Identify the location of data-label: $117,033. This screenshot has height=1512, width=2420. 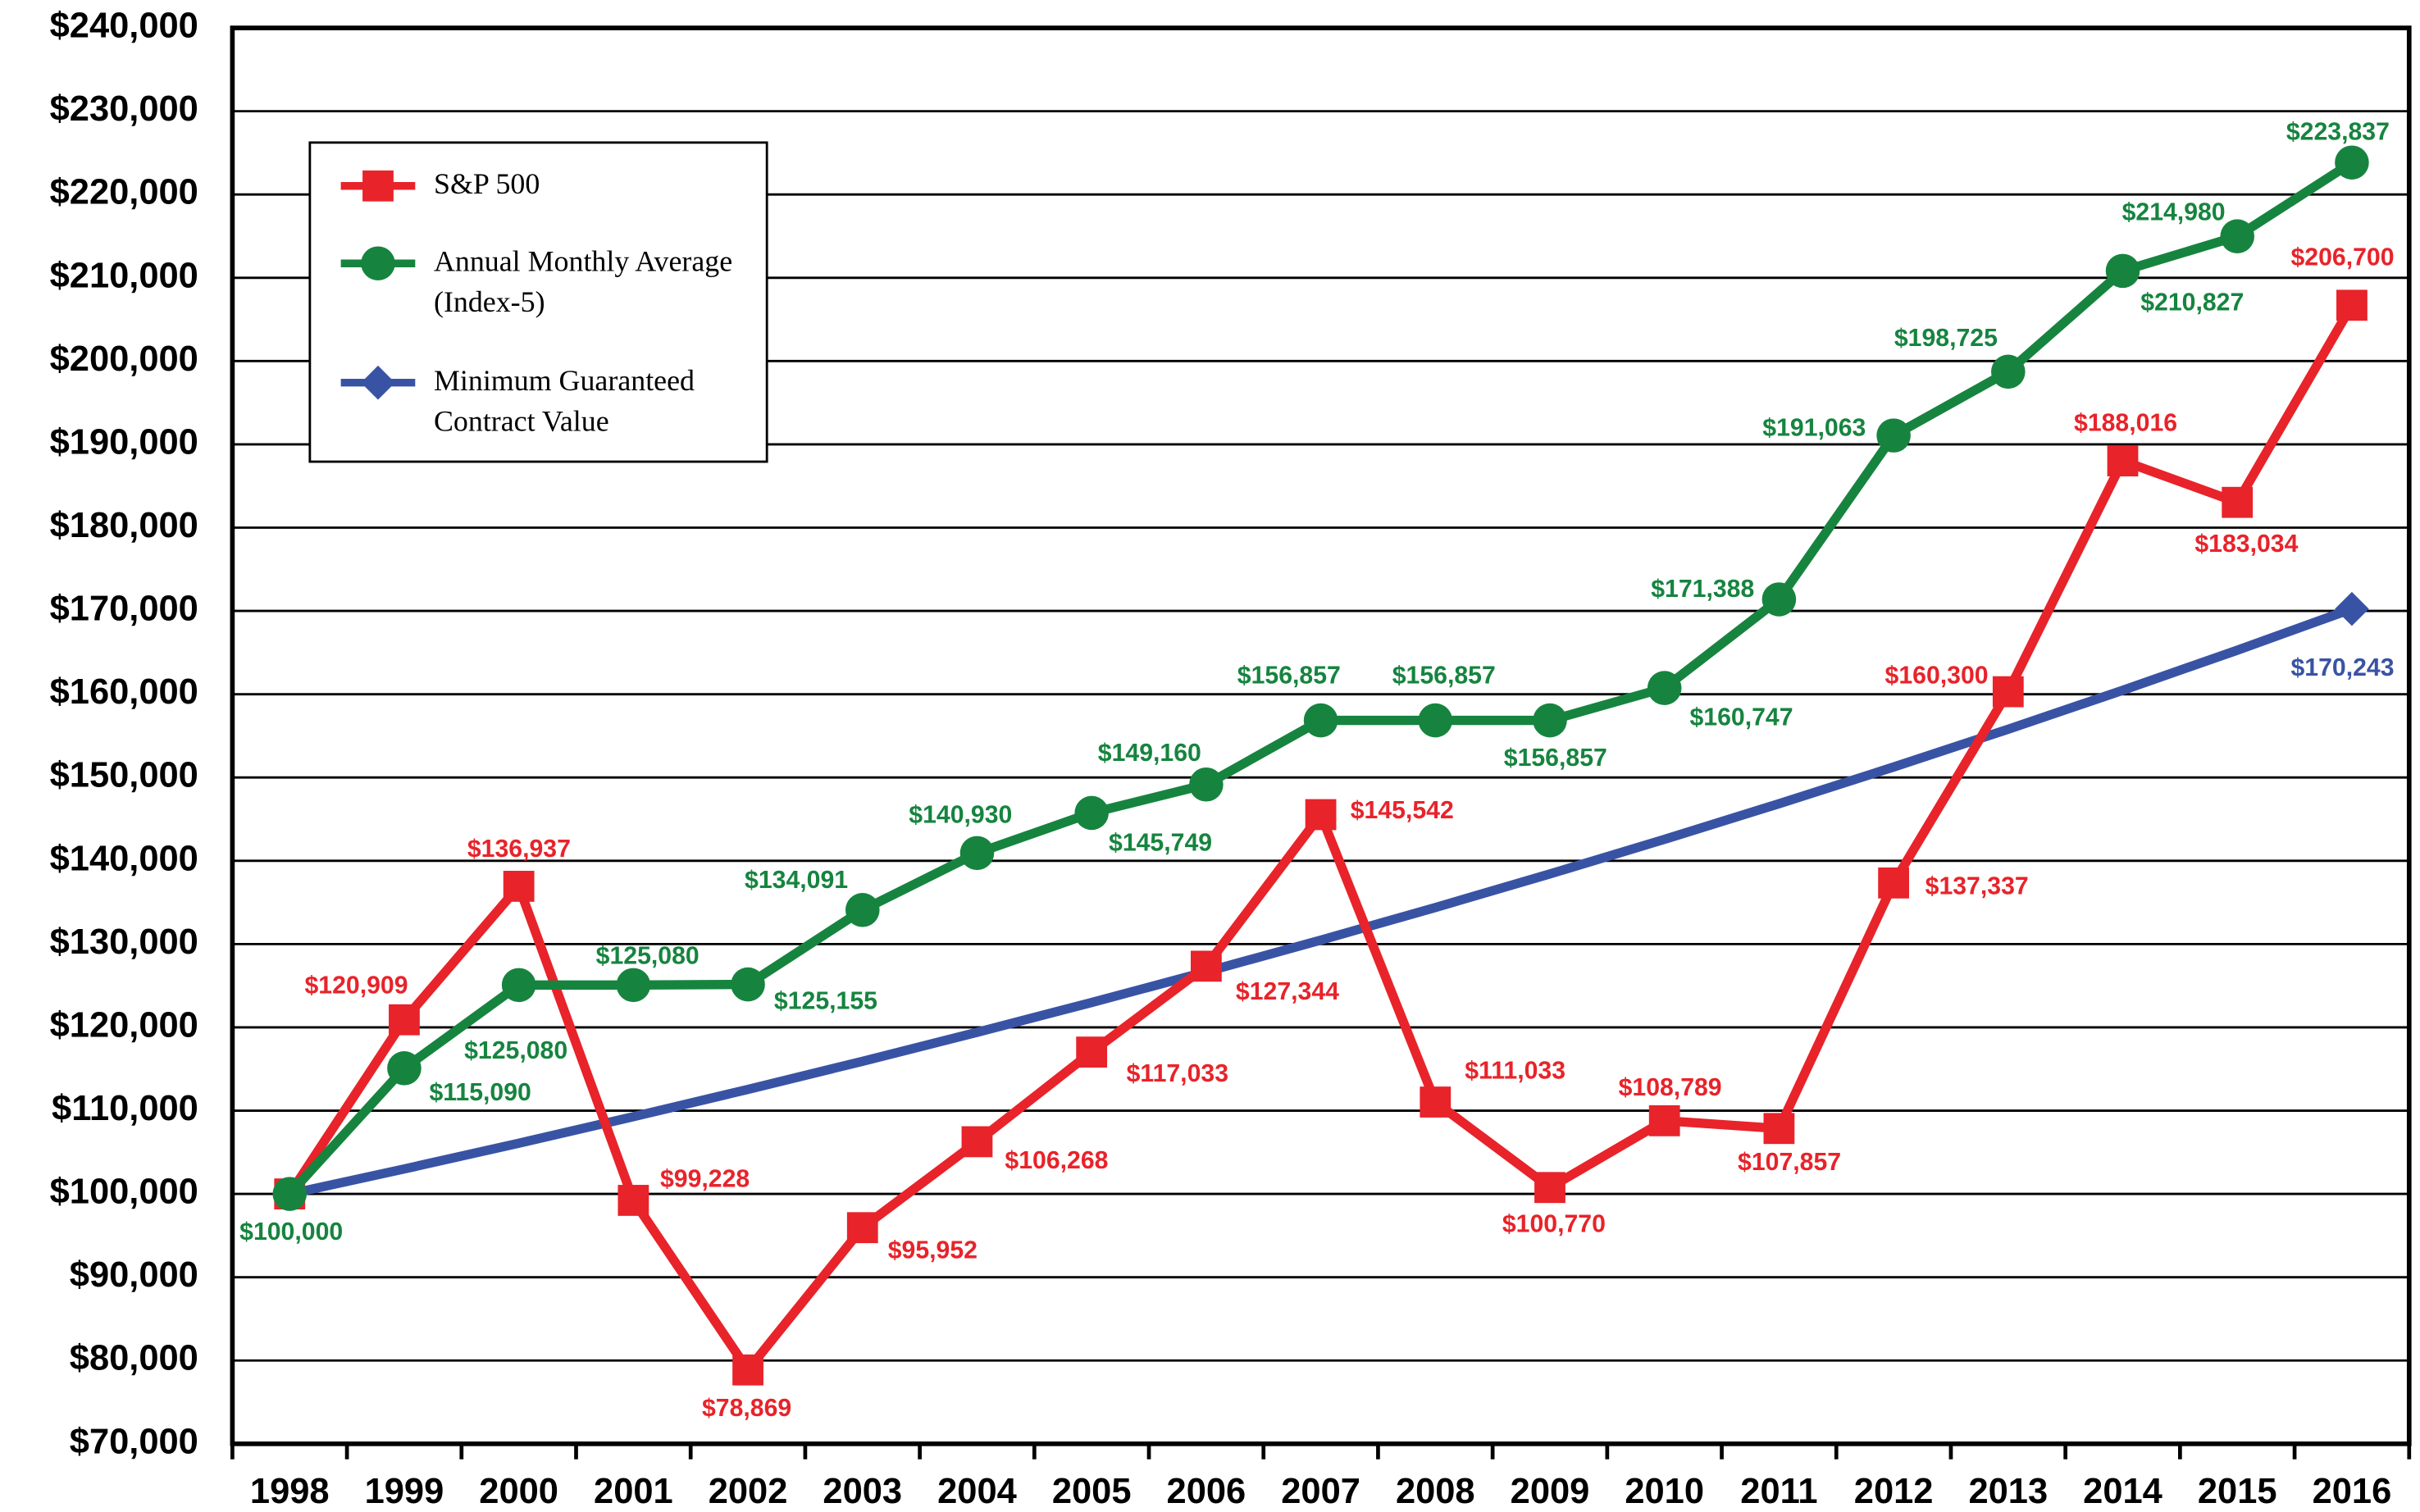
(1177, 1073).